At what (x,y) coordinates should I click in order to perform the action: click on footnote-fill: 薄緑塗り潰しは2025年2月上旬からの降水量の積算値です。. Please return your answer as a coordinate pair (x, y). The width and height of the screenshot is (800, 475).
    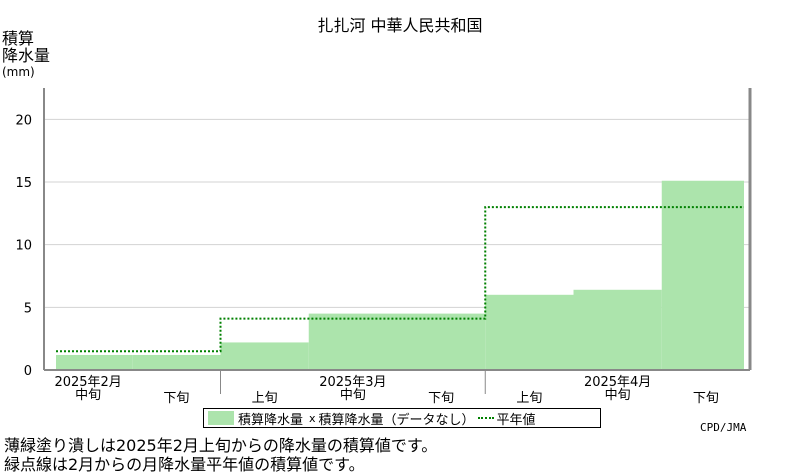
    Looking at the image, I should click on (221, 445).